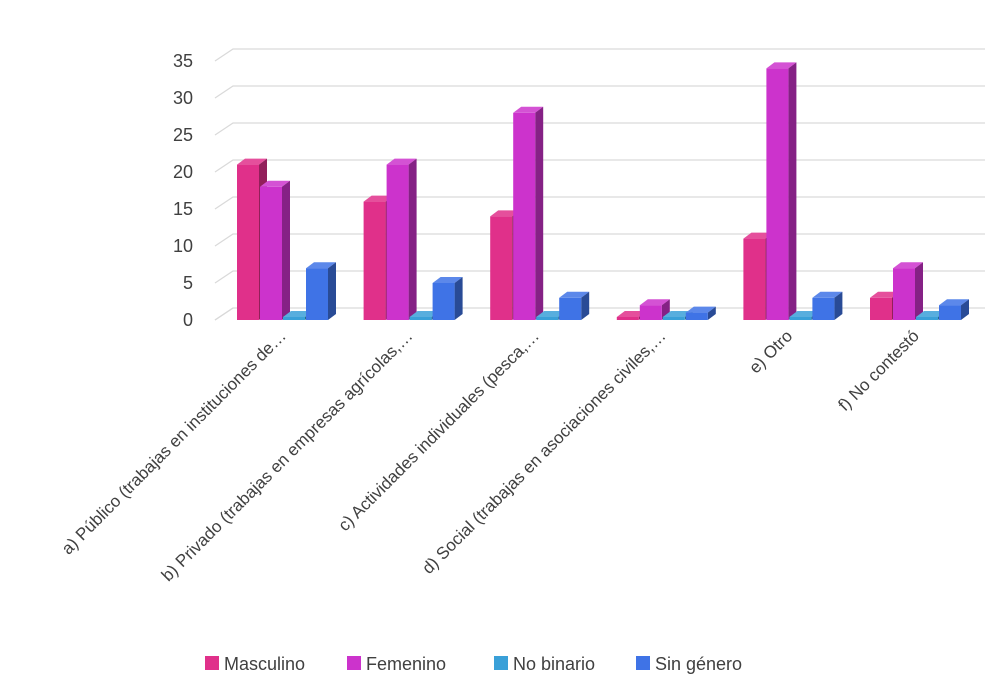 This screenshot has height=679, width=985. What do you see at coordinates (183, 190) in the screenshot?
I see `y-axis: 0 5 10 15 20 25 30 35` at bounding box center [183, 190].